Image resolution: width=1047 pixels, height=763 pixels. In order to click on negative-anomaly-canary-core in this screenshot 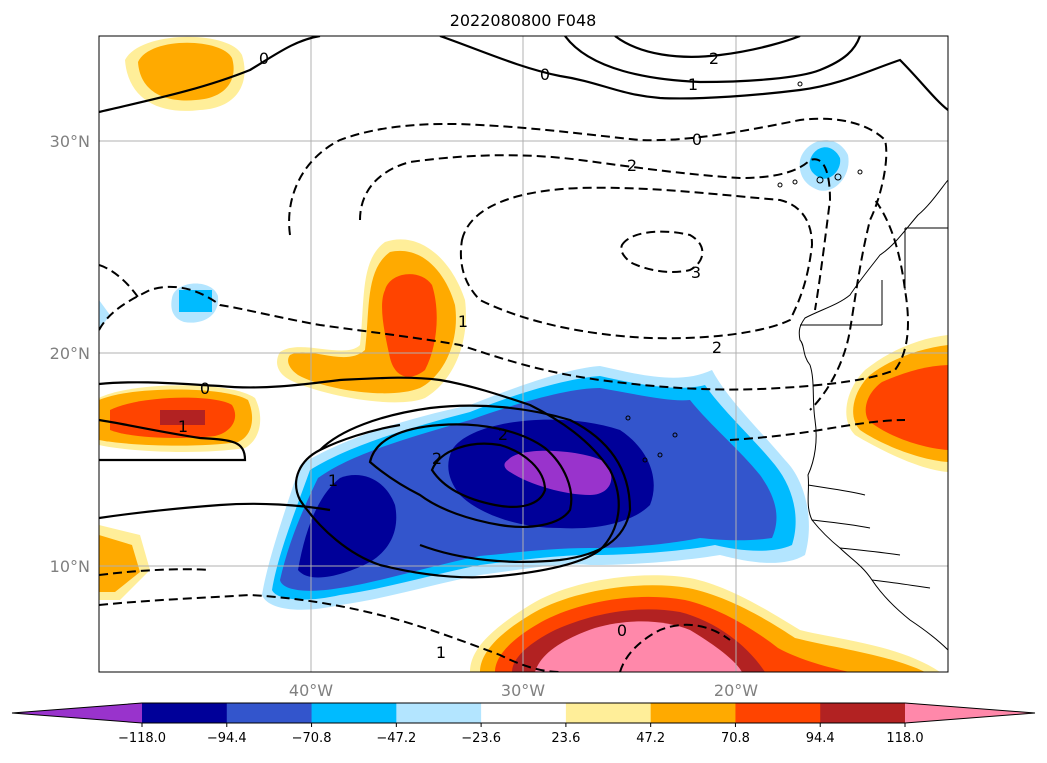, I will do `click(825, 163)`.